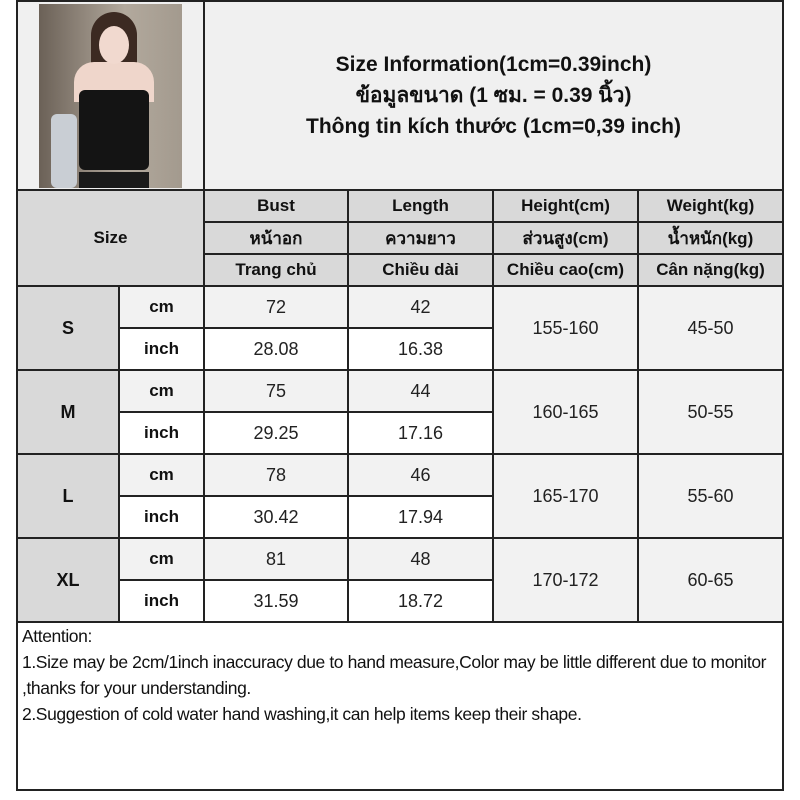 This screenshot has width=800, height=800. Describe the element at coordinates (57, 636) in the screenshot. I see `attention-heading: Attention:` at that location.